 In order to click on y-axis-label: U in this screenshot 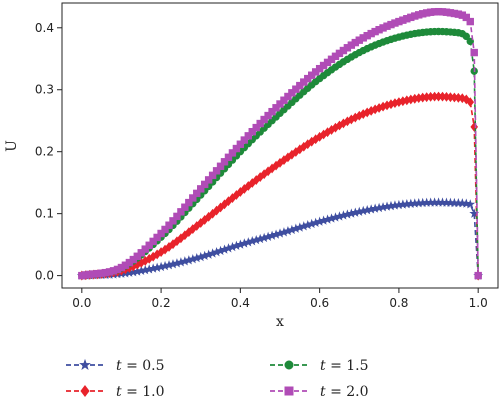, I will do `click(12, 146)`.